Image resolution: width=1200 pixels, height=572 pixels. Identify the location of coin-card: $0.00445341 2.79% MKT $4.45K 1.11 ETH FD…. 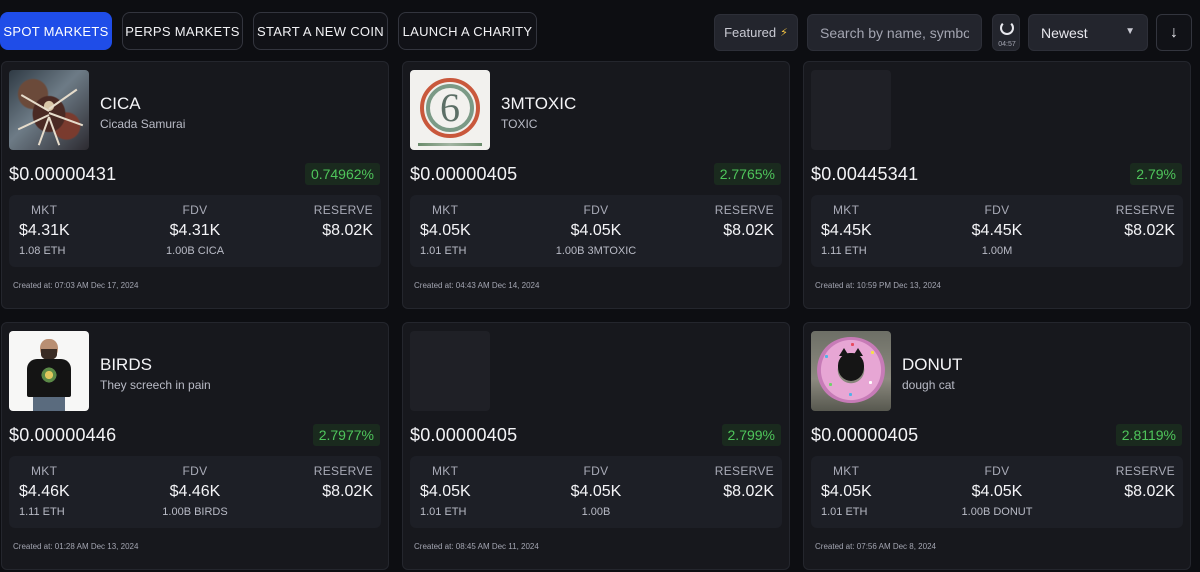
(997, 185).